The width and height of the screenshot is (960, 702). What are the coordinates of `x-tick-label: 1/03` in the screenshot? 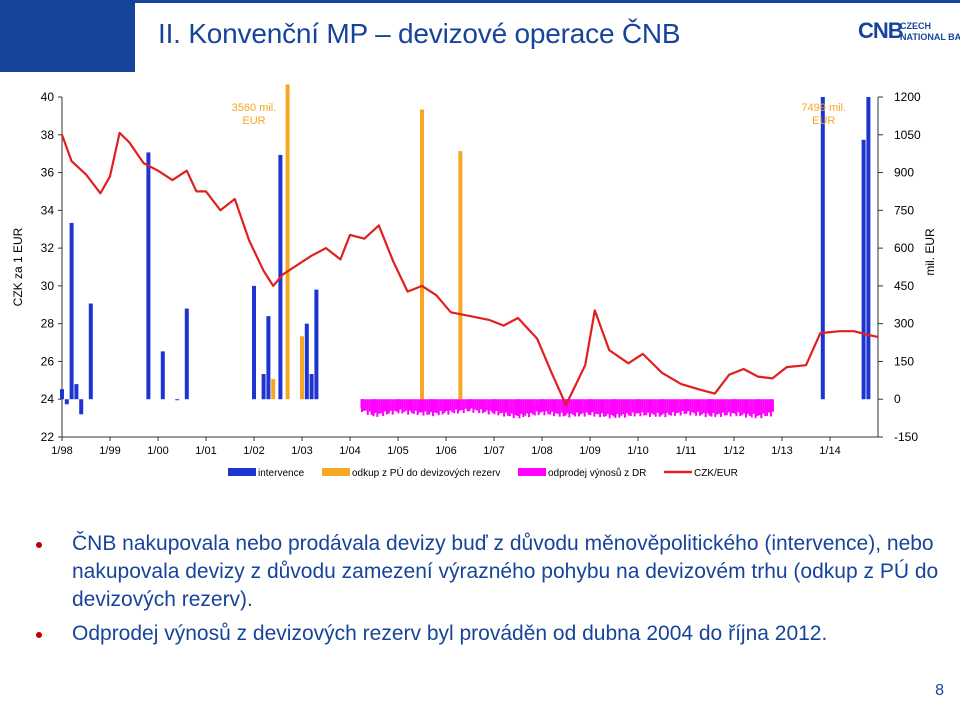 It's located at (301, 451).